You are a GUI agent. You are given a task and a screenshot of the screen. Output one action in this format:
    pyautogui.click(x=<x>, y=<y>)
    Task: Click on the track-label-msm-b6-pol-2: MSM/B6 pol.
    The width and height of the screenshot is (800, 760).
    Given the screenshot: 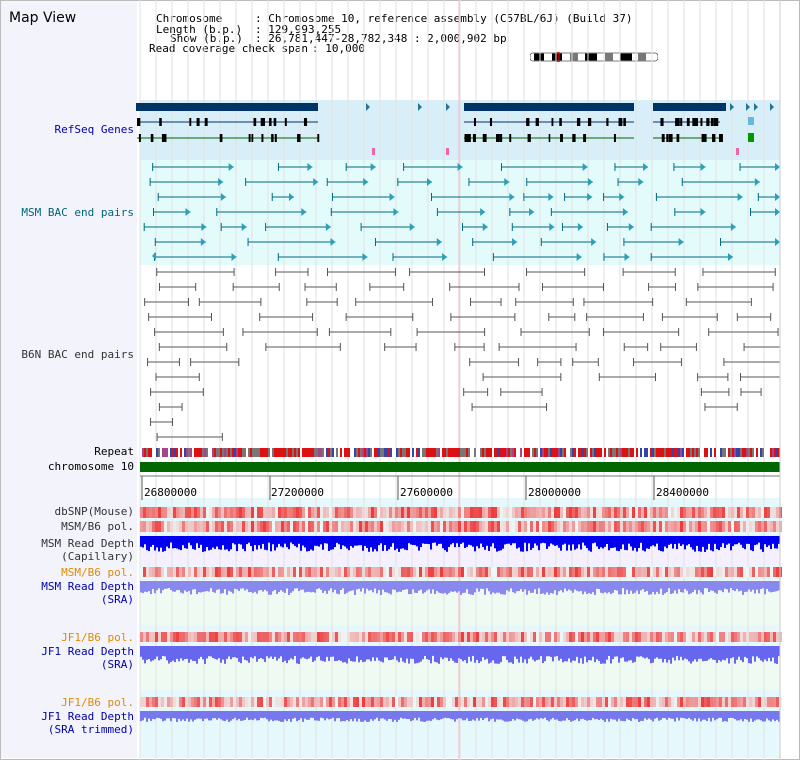 What is the action you would take?
    pyautogui.click(x=97, y=572)
    